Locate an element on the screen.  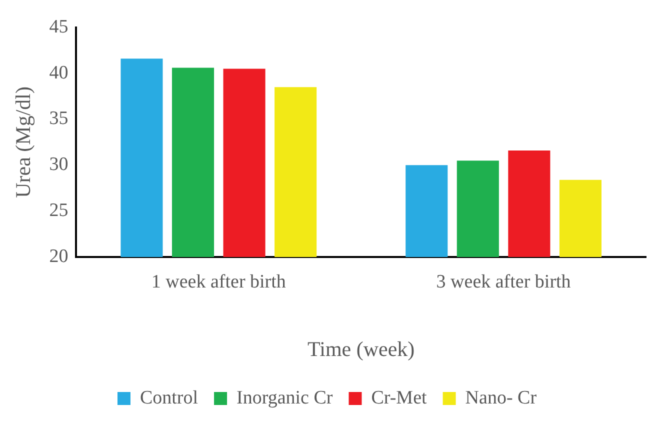
legend-label: Nano- Cr is located at coordinates (501, 397).